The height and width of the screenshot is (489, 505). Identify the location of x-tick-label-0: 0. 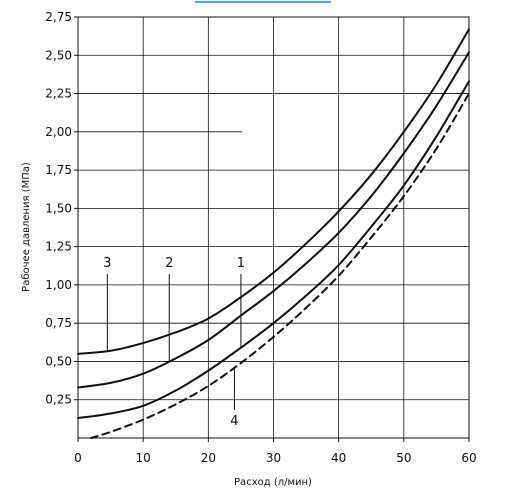
(78, 458).